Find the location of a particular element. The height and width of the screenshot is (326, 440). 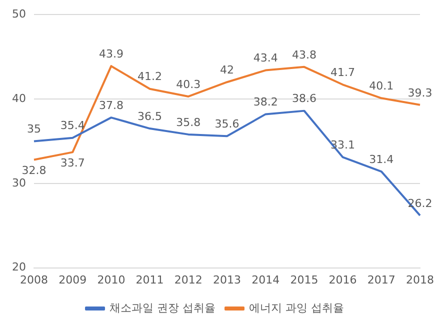

legend-label: 채소과일 권장 섭취율 is located at coordinates (163, 307).